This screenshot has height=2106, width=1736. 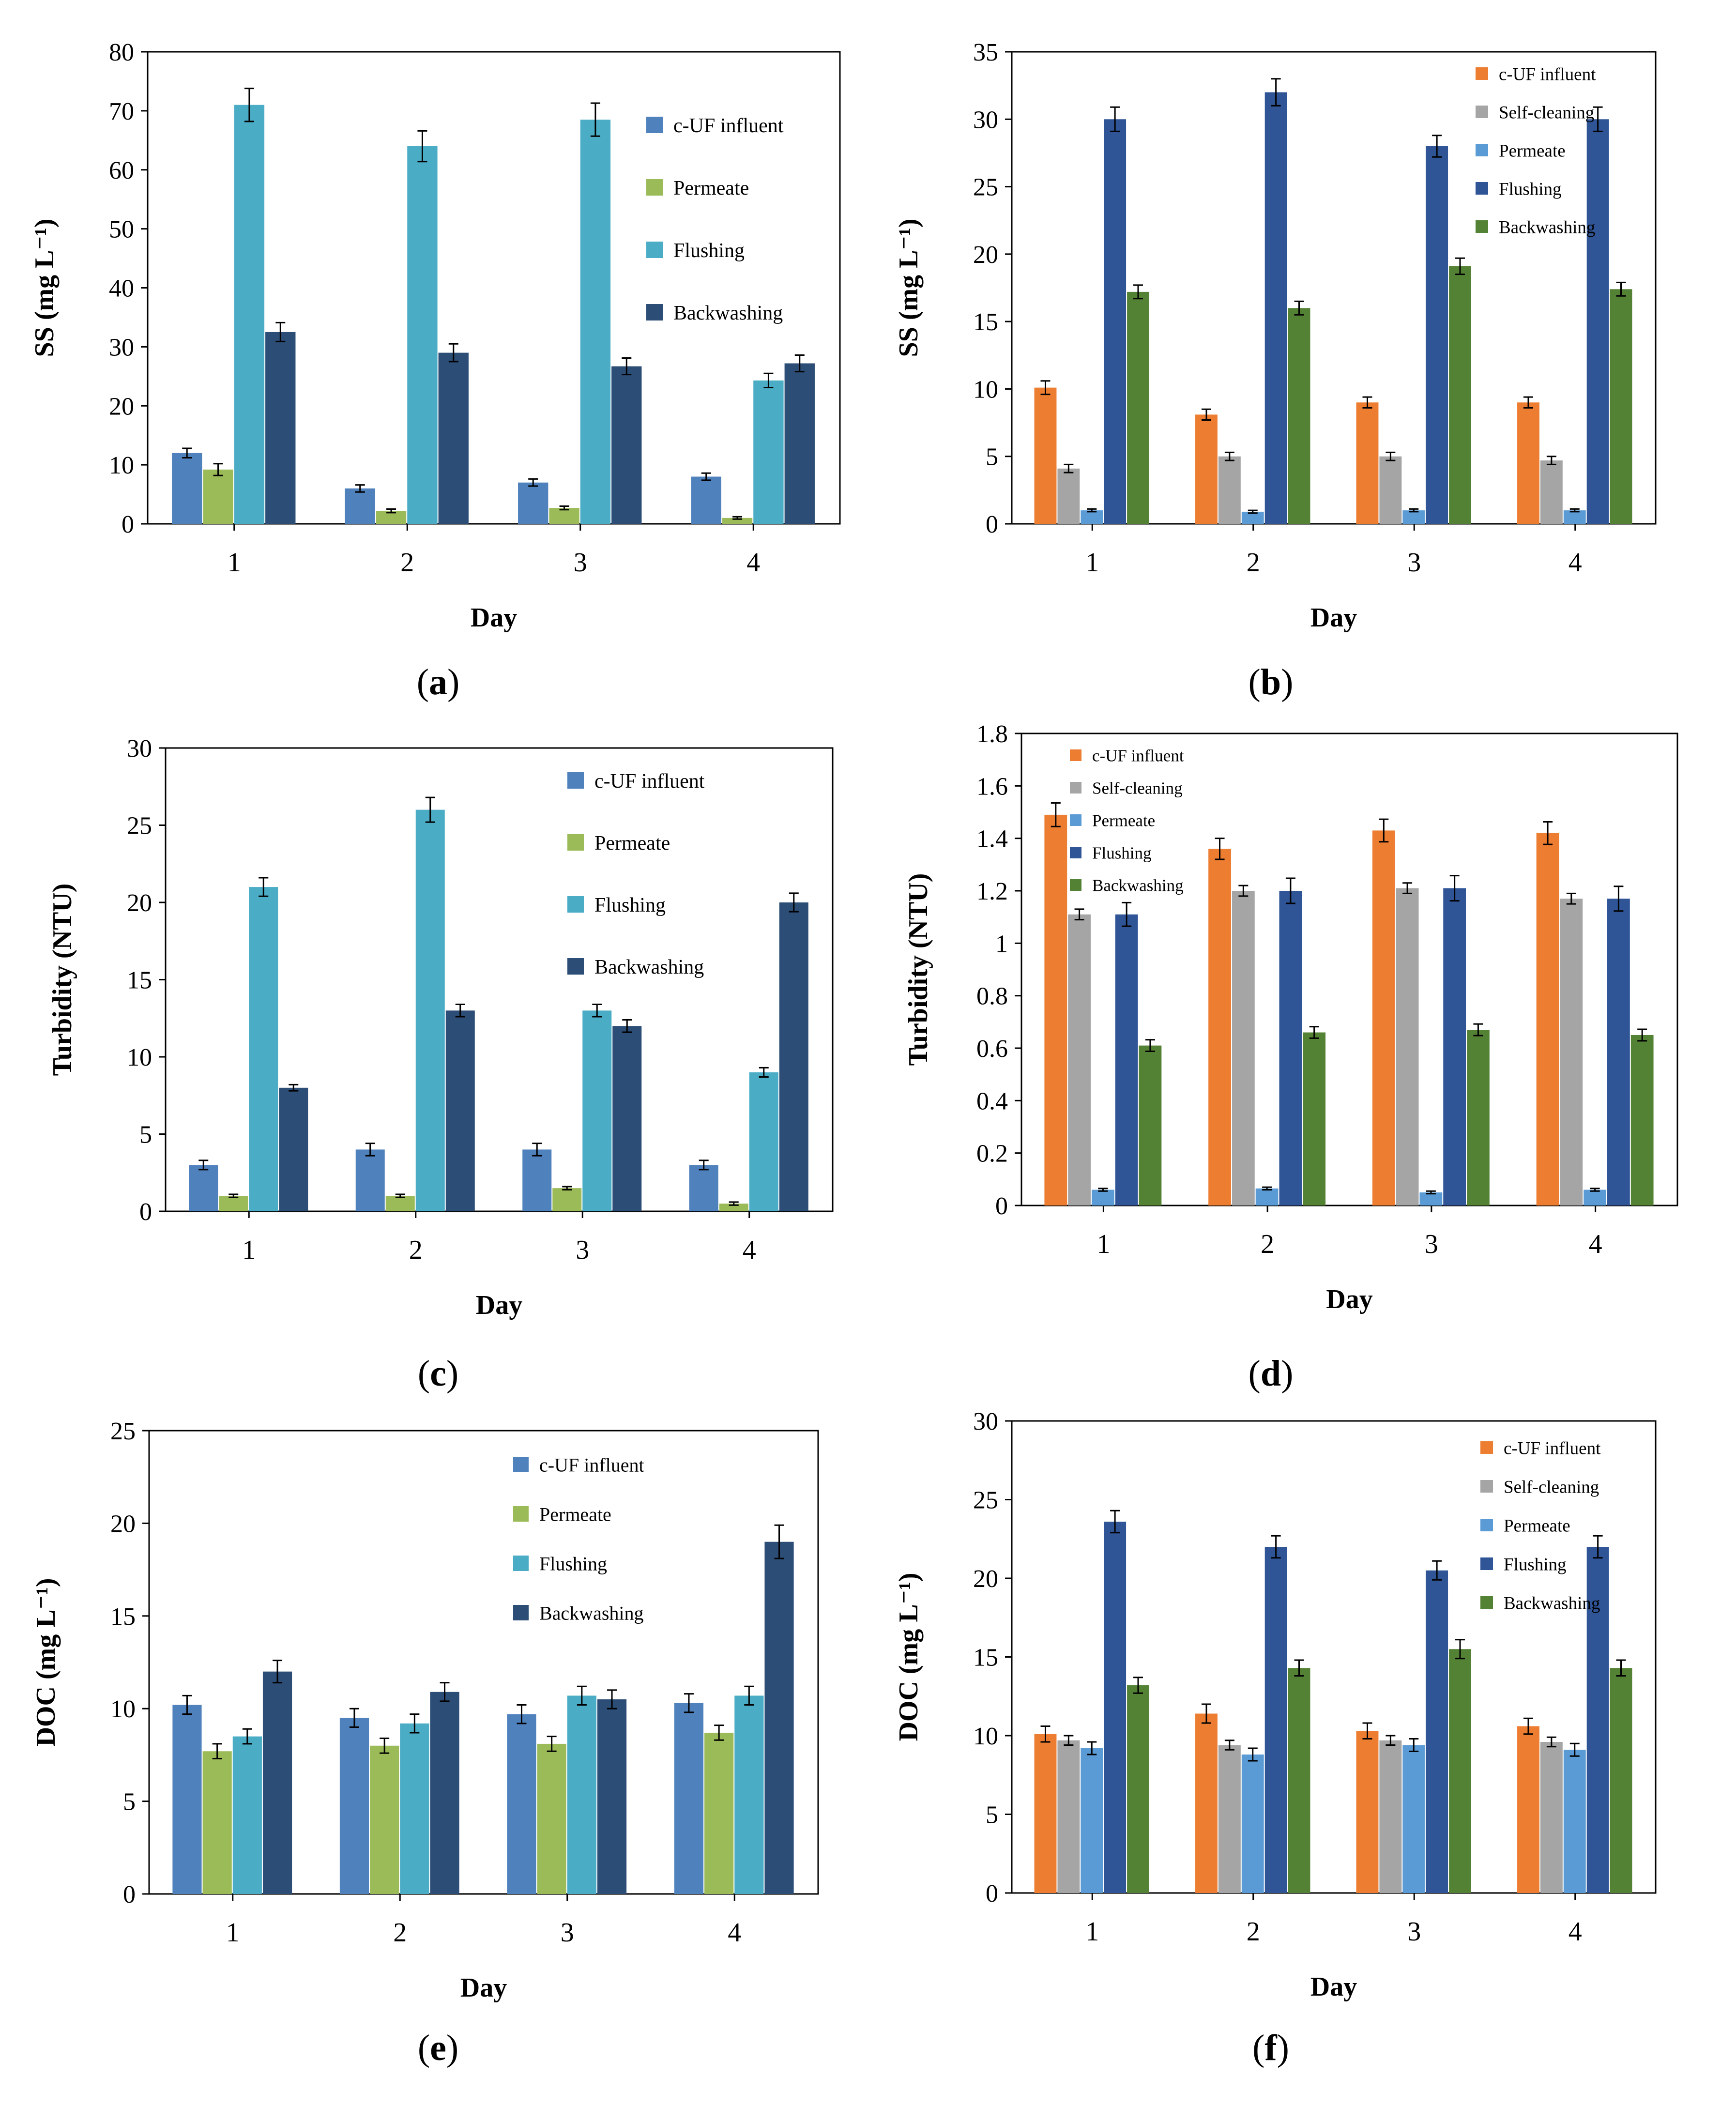 What do you see at coordinates (992, 891) in the screenshot?
I see `y-tick-label: 1.2` at bounding box center [992, 891].